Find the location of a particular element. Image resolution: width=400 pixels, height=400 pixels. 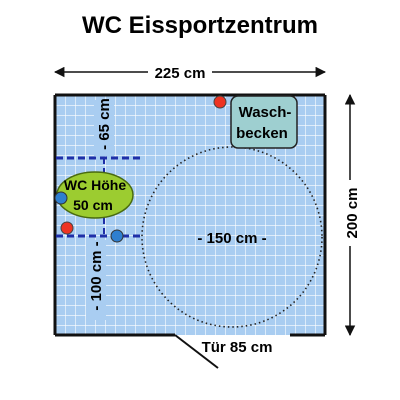

wc-label-line1: WC Höhe is located at coordinates (95, 185).